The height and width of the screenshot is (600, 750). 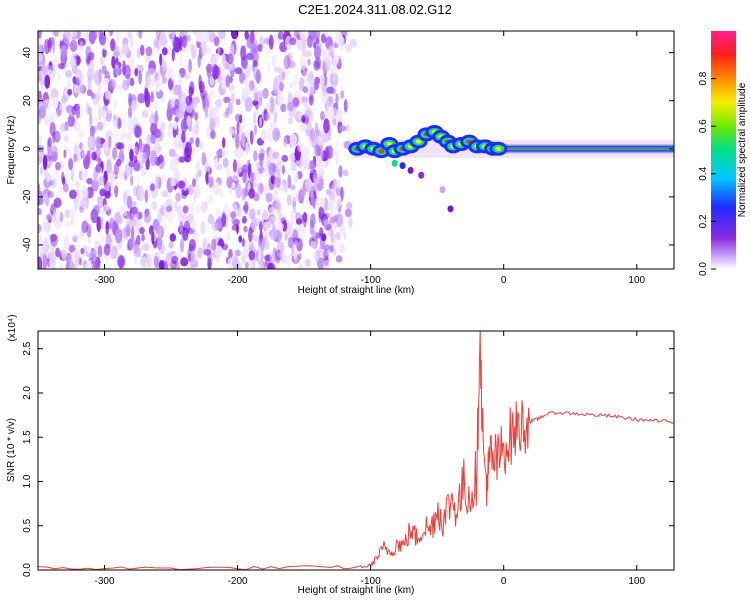 What do you see at coordinates (703, 126) in the screenshot?
I see `colorbar-tick-label: 0.6` at bounding box center [703, 126].